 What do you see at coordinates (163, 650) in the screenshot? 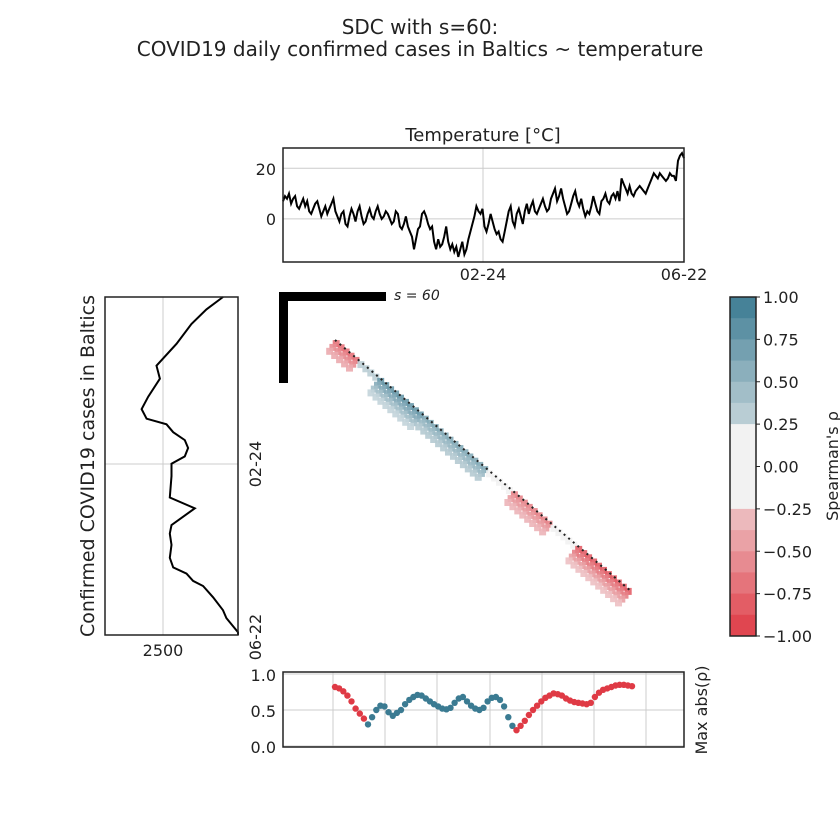
I see `cases-xtick-2500: 2500` at bounding box center [163, 650].